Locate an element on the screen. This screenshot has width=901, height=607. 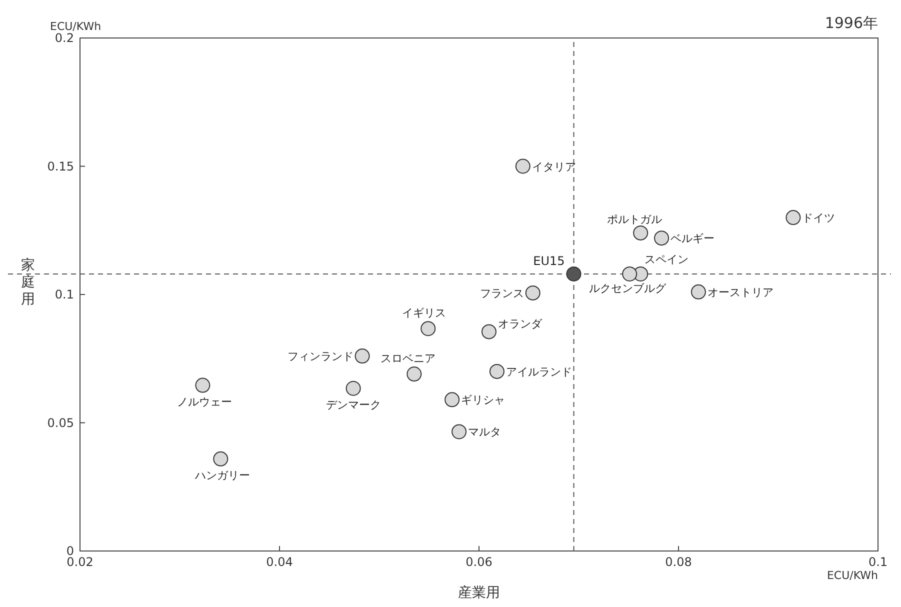
annotation: フィンランド is located at coordinates (320, 357).